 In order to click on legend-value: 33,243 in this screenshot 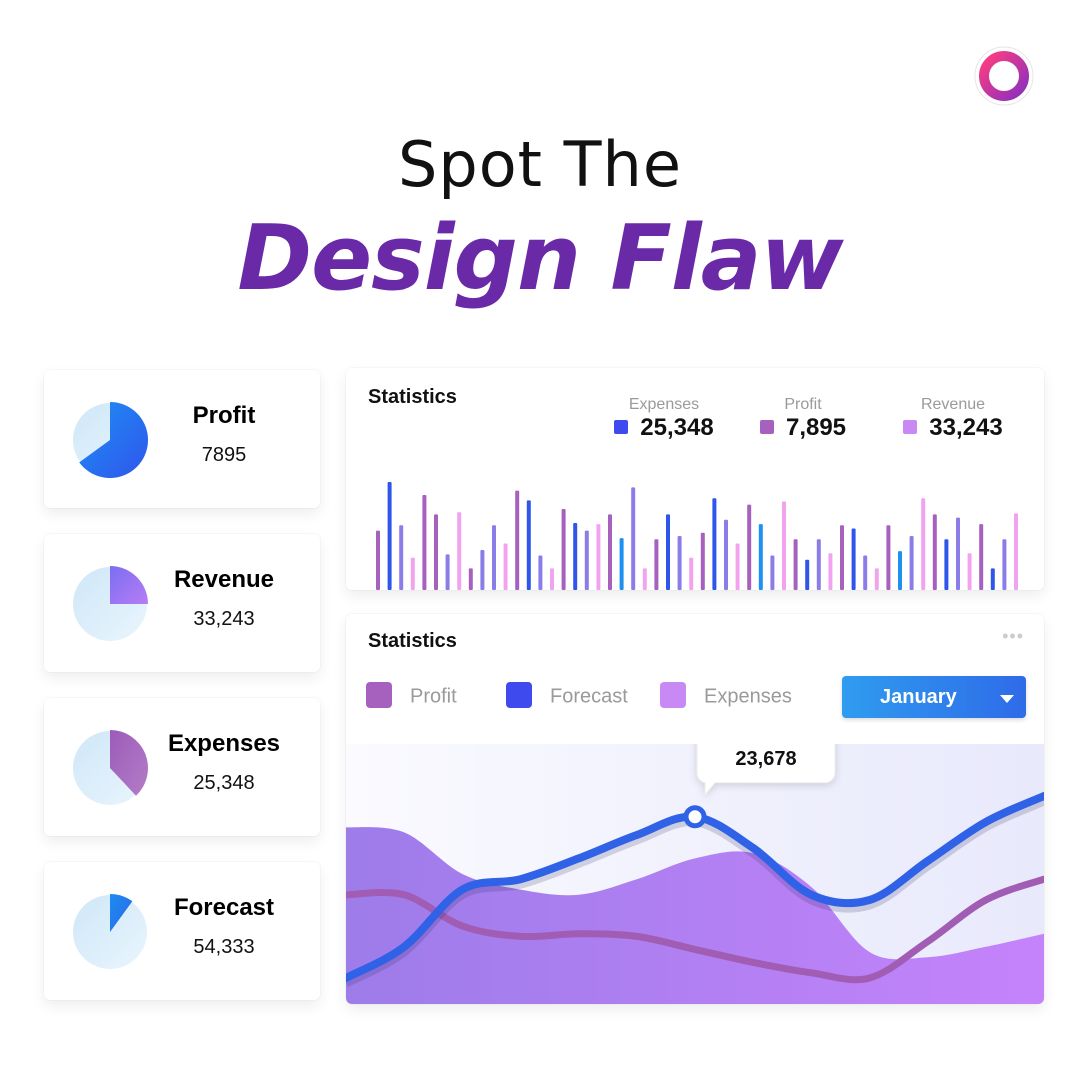, I will do `click(966, 427)`.